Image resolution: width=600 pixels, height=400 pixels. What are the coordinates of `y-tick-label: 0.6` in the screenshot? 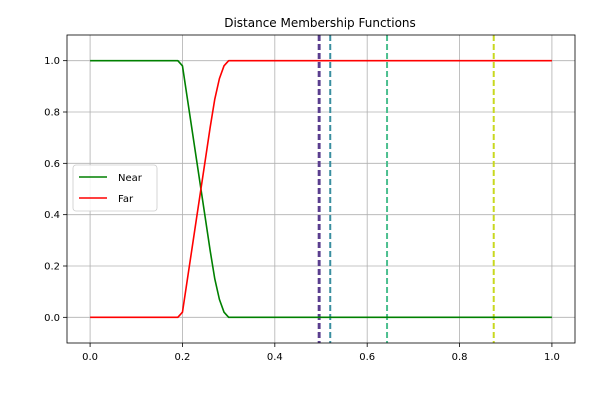 It's located at (52, 164).